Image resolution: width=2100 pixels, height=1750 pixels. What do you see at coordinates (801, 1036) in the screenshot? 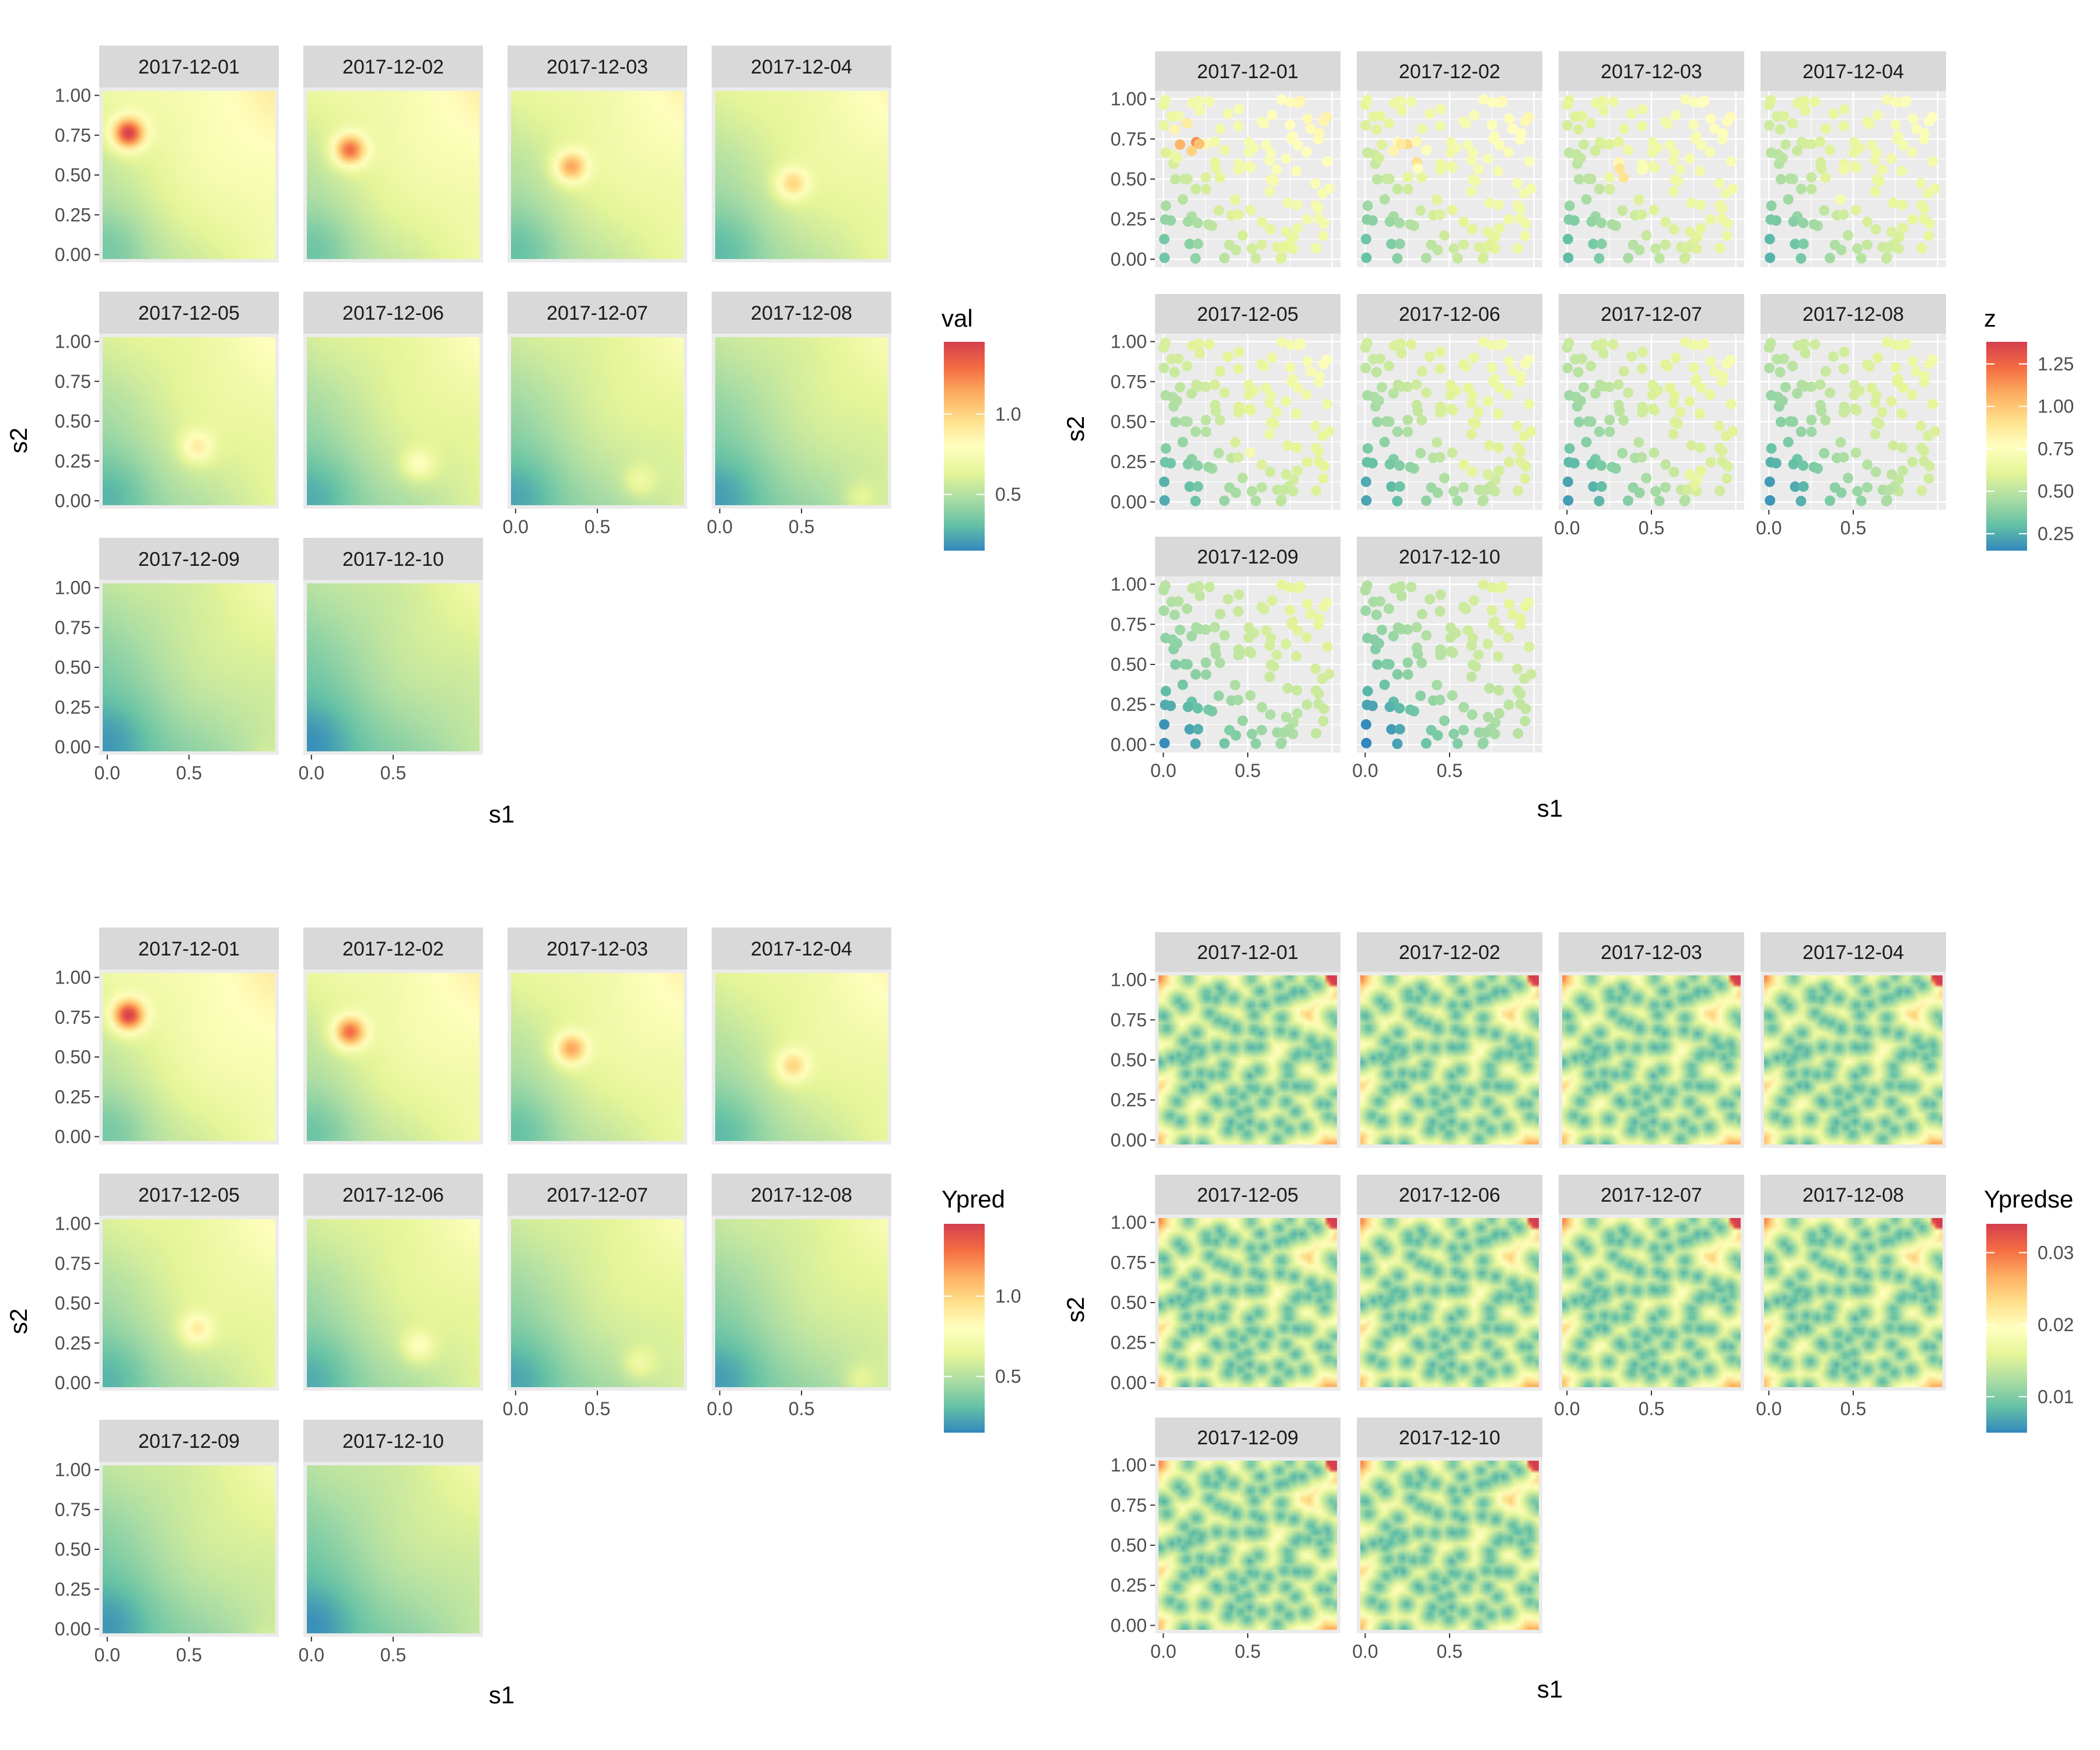
I see `facet-panel: 2017-12-04` at bounding box center [801, 1036].